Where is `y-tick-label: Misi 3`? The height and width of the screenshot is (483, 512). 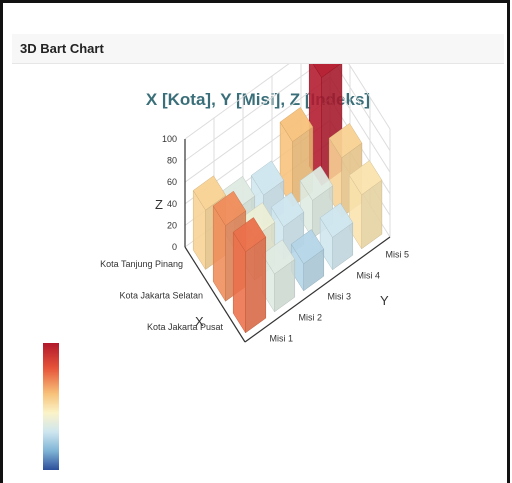
y-tick-label: Misi 3 is located at coordinates (340, 297).